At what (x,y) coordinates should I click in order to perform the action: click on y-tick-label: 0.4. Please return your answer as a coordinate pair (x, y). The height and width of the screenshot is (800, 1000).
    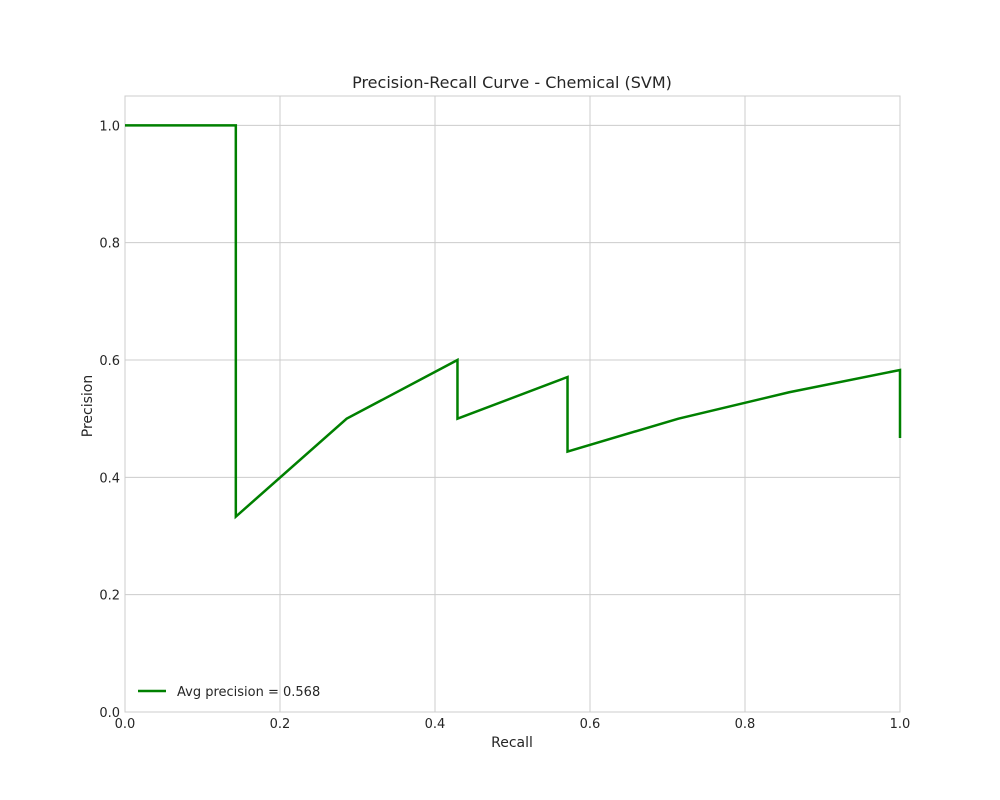
    Looking at the image, I should click on (109, 478).